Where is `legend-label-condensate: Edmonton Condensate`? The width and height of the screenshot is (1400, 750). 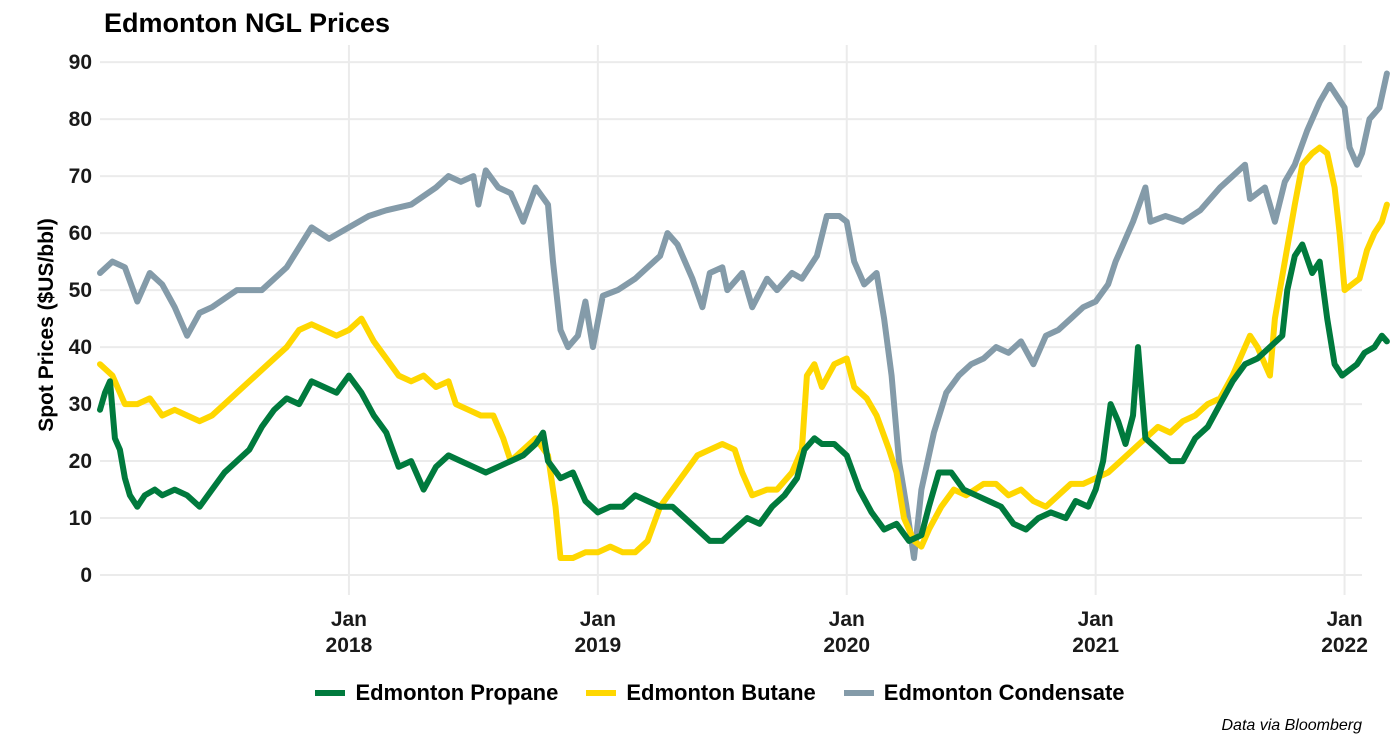 legend-label-condensate: Edmonton Condensate is located at coordinates (1004, 692).